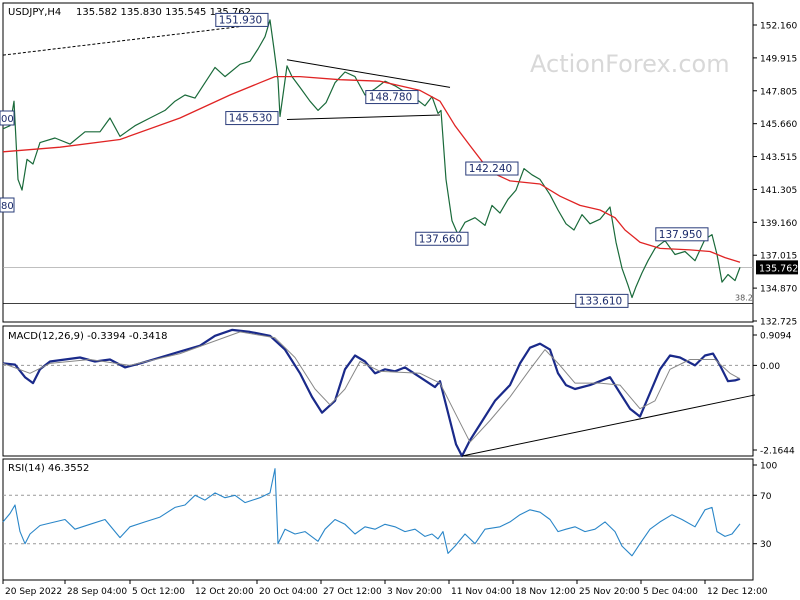 This screenshot has width=800, height=600. Describe the element at coordinates (224, 592) in the screenshot. I see `time-axis-label: 12 Oct 20:00` at that location.